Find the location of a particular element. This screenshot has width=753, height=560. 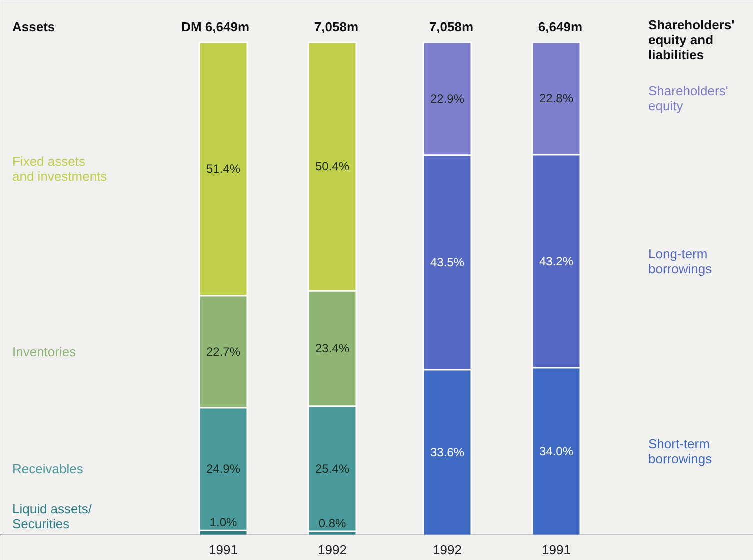

text: Shareholders' equity is located at coordinates (688, 99).